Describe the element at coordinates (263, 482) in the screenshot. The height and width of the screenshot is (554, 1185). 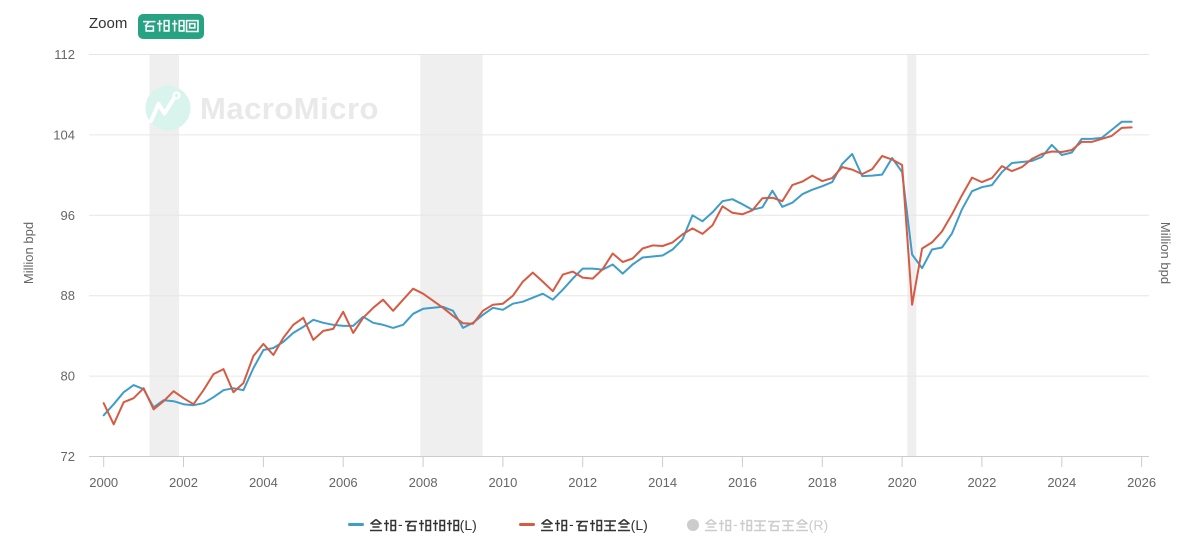
I see `svg-text: 2004` at that location.